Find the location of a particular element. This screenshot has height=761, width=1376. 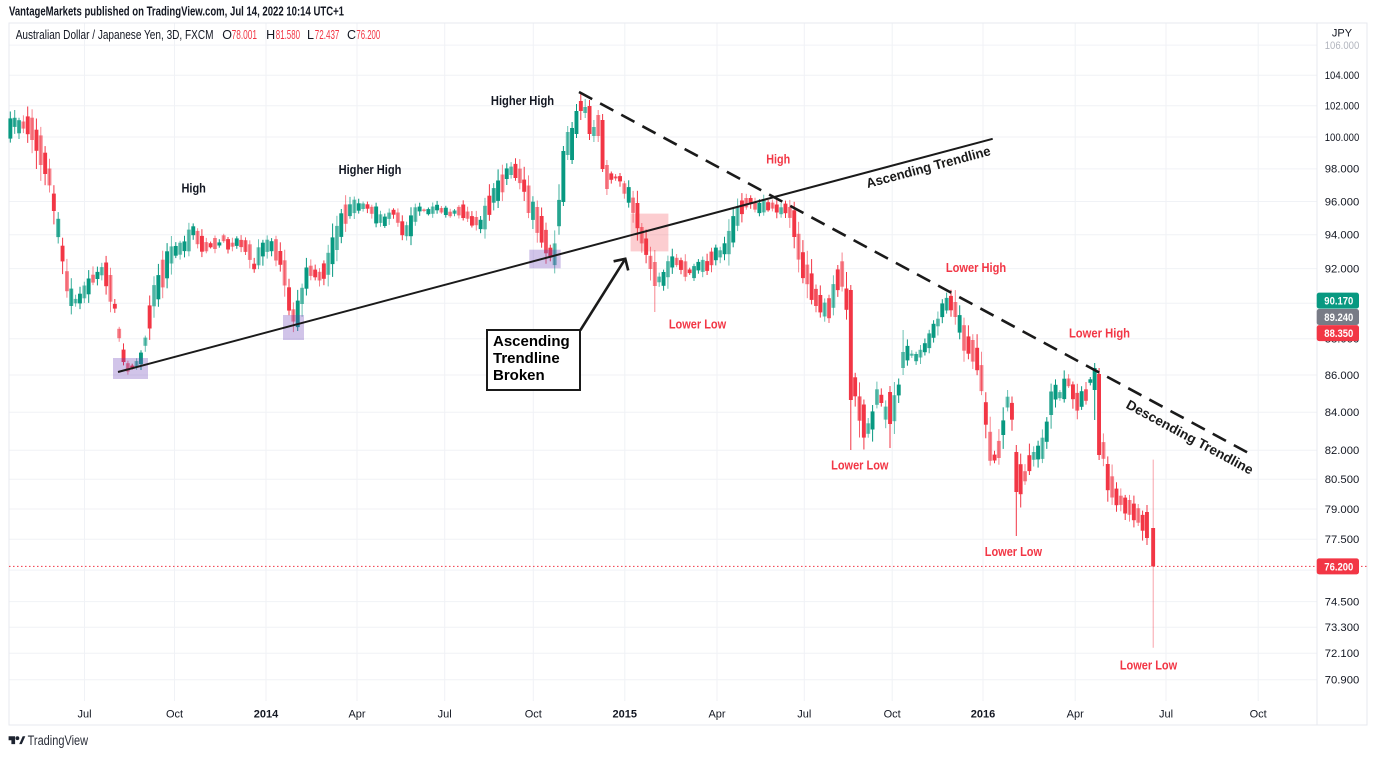

svg-text: 98.000 is located at coordinates (1342, 170).